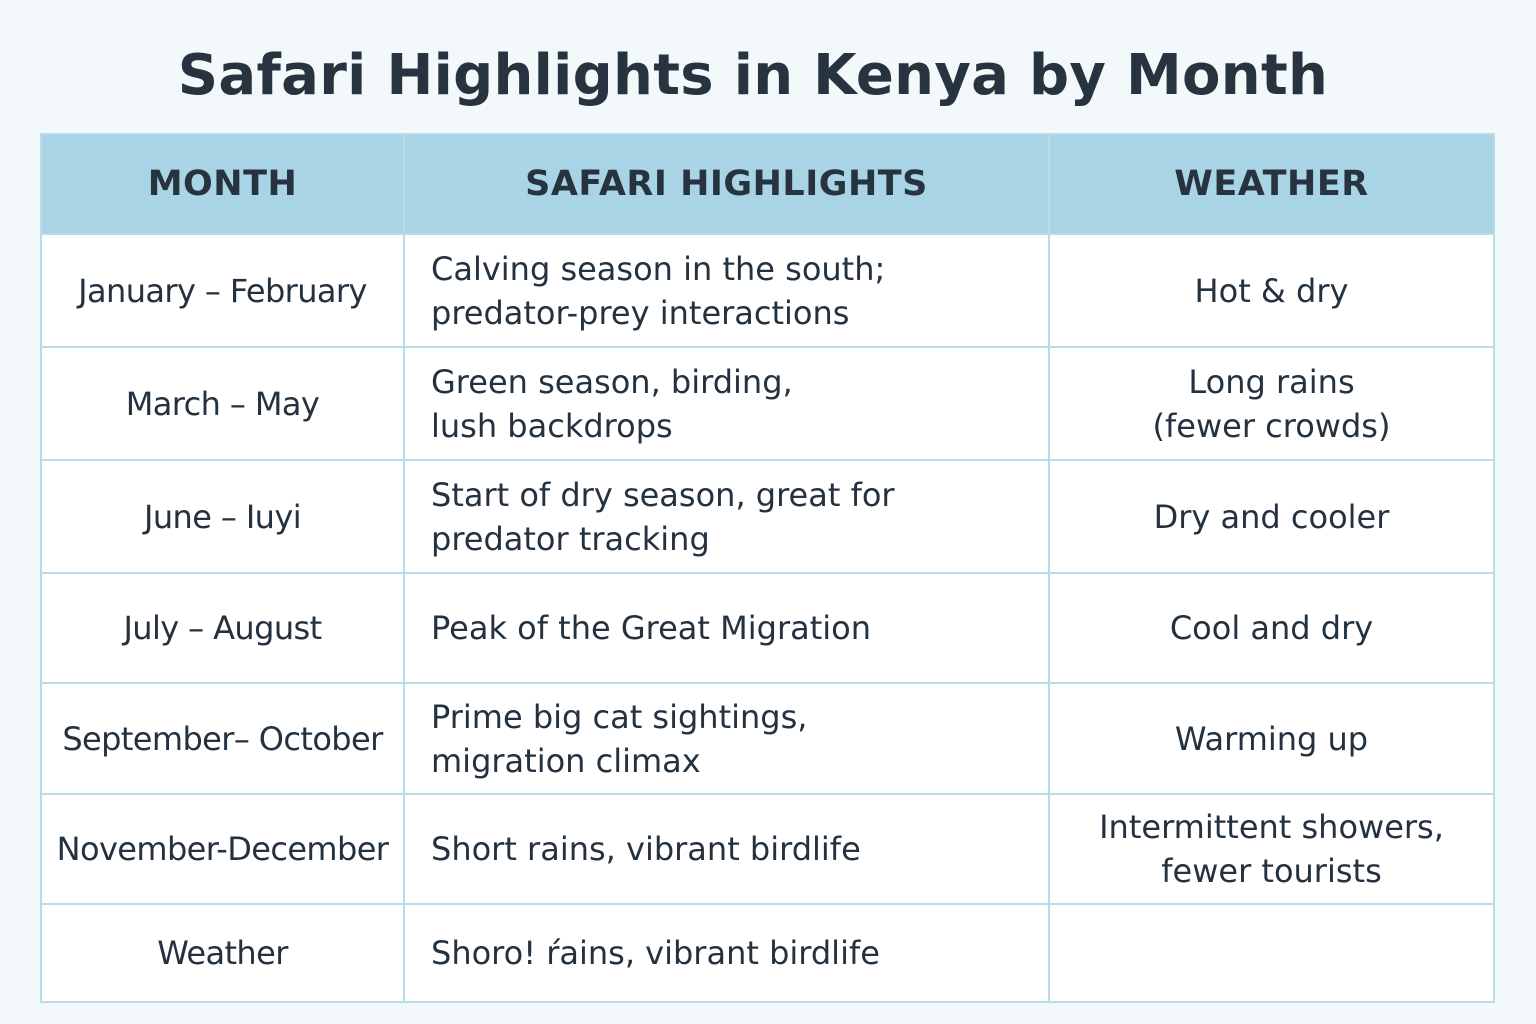  I want to click on weather-text: Dry and cooler, so click(1271, 516).